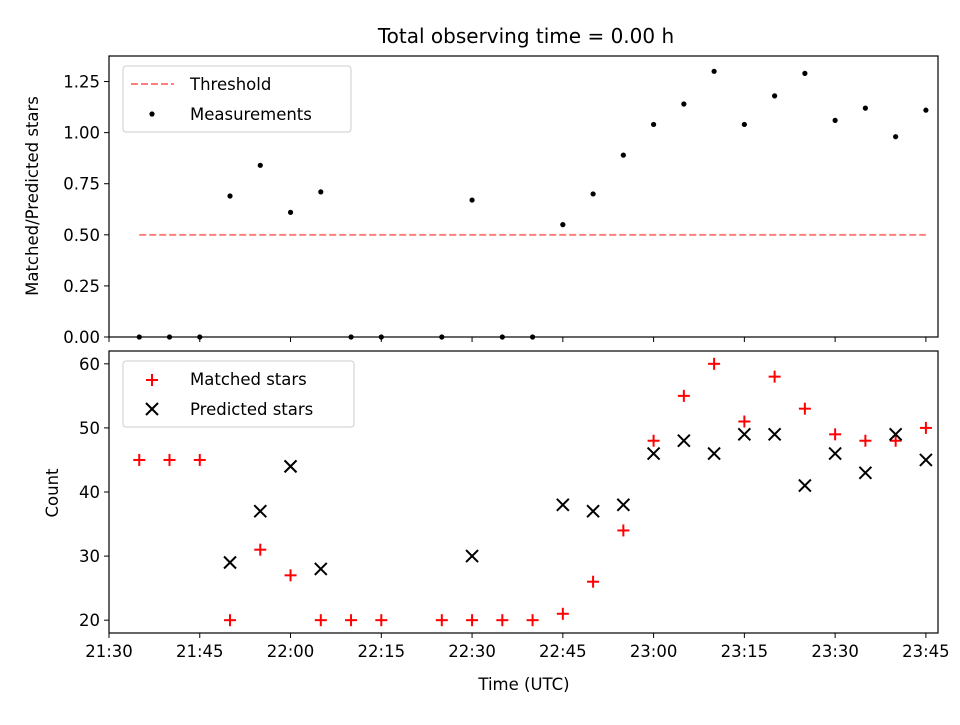 This screenshot has width=960, height=725. What do you see at coordinates (152, 114) in the screenshot?
I see `legend-measurements-swatch` at bounding box center [152, 114].